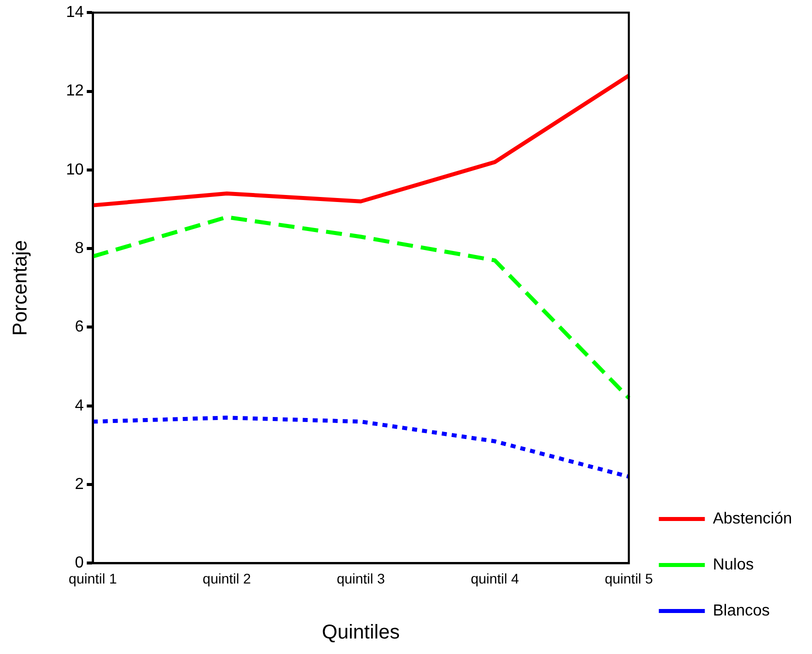 The image size is (812, 654). Describe the element at coordinates (79, 248) in the screenshot. I see `y-tick-label: 8` at that location.